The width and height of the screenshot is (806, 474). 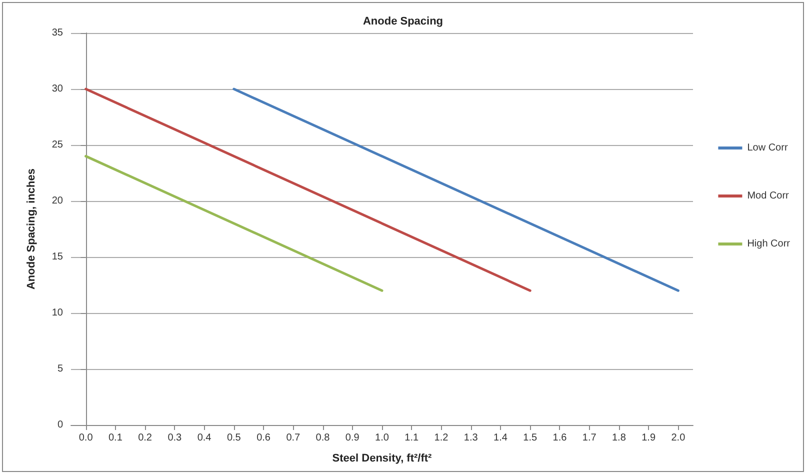 What do you see at coordinates (293, 438) in the screenshot?
I see `x-tick-label: 0.7` at bounding box center [293, 438].